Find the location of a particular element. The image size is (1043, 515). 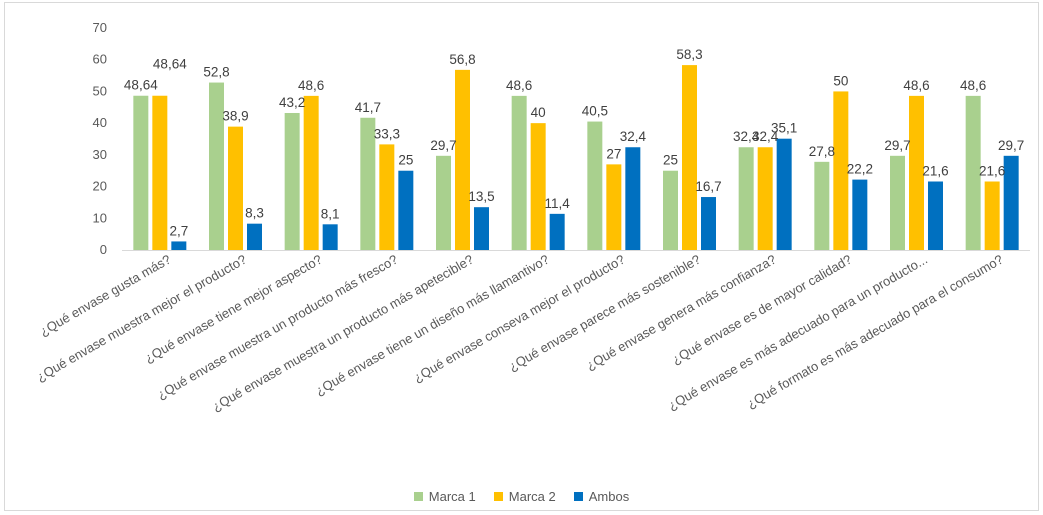

legend-item: Ambos is located at coordinates (601, 496).